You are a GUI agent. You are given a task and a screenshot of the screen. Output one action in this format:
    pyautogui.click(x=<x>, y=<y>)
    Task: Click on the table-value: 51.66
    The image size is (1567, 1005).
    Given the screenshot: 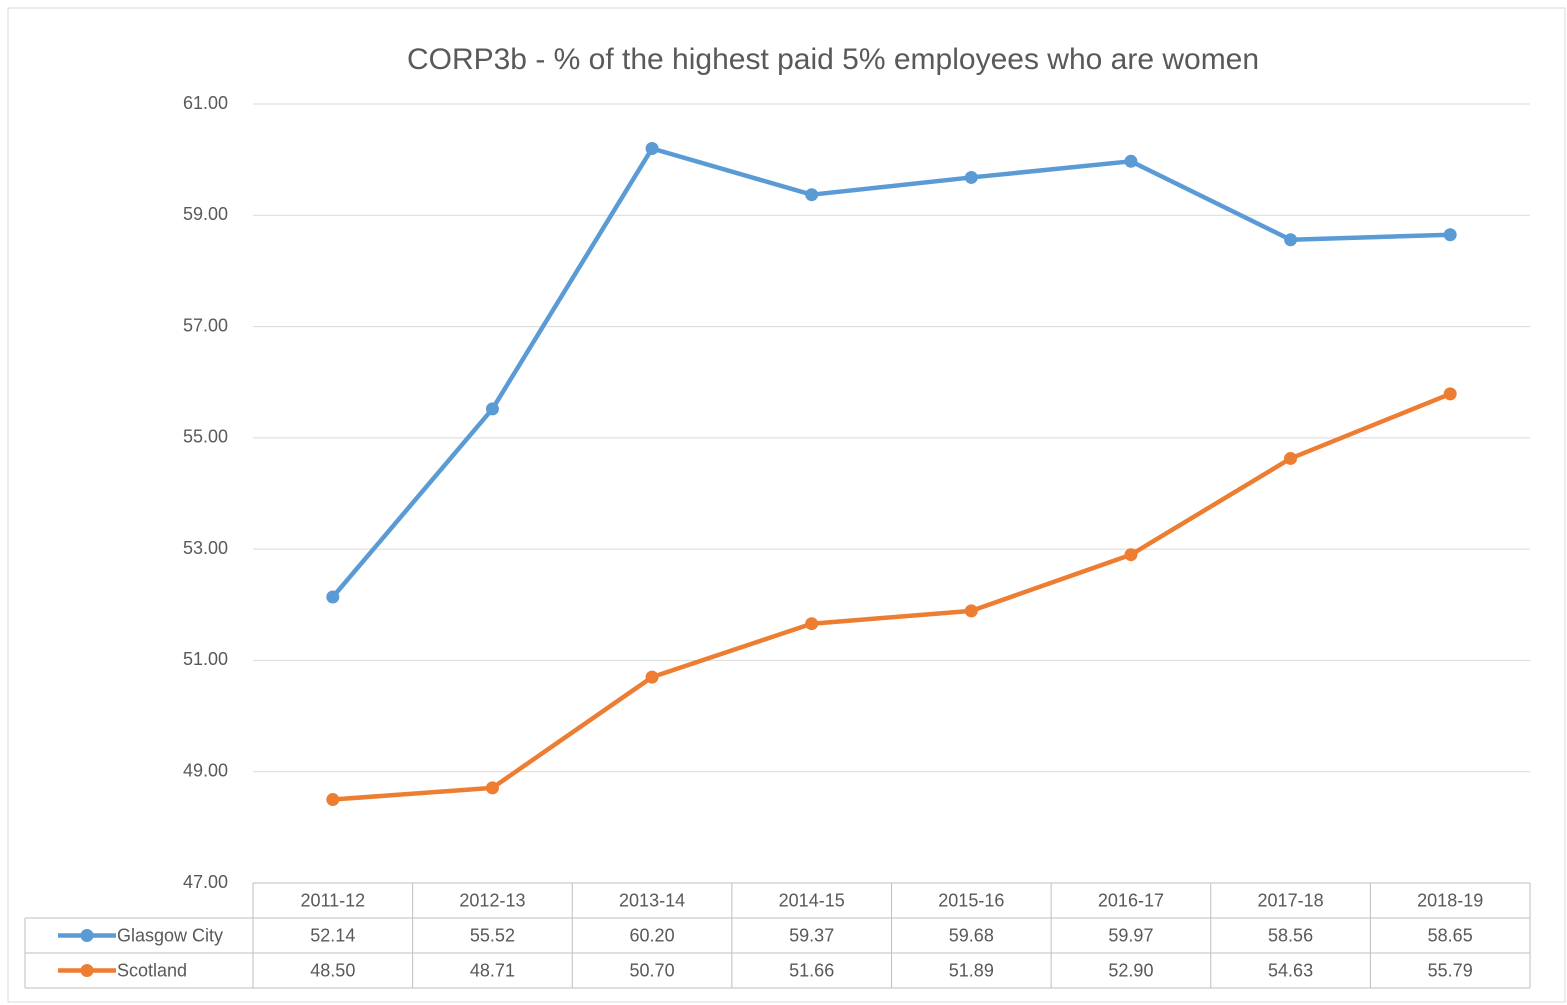 What is the action you would take?
    pyautogui.click(x=811, y=970)
    